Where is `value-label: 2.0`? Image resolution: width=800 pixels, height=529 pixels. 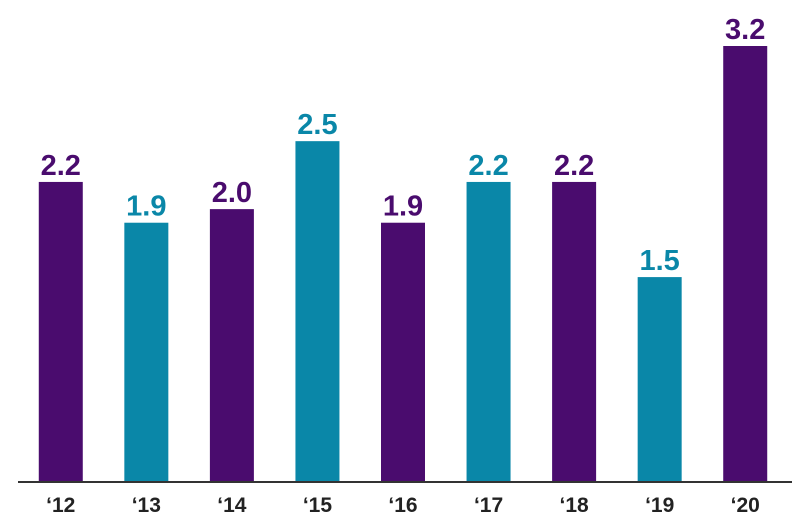
value-label: 2.0 is located at coordinates (232, 193).